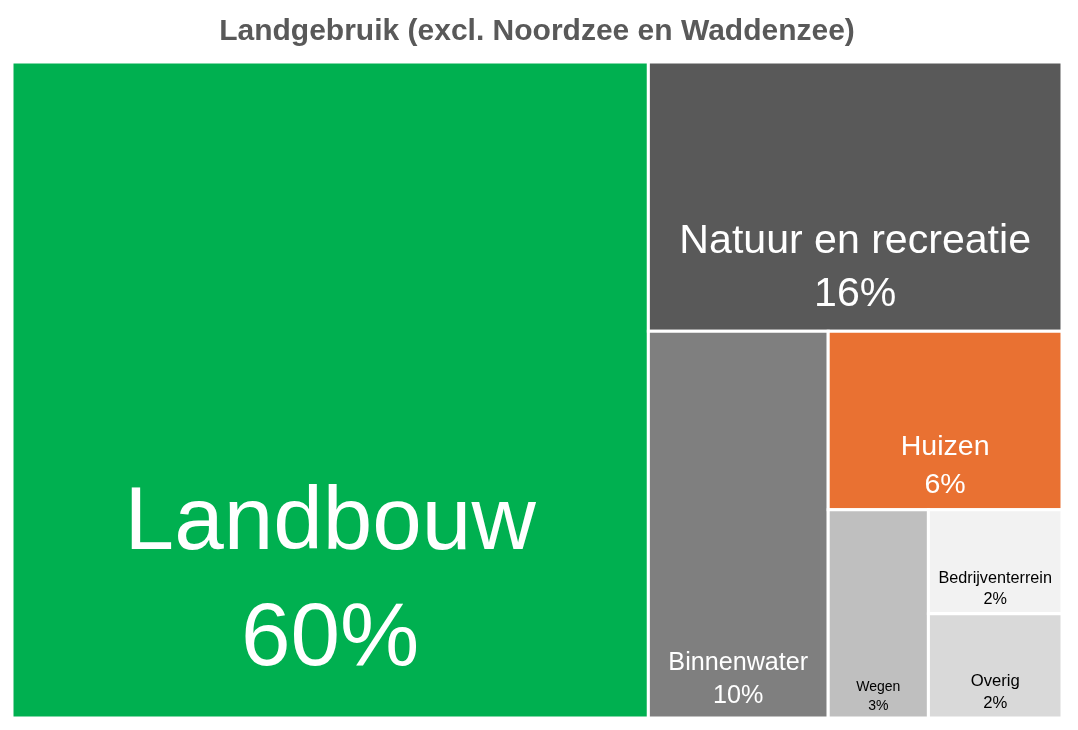 This screenshot has height=730, width=1078. Describe the element at coordinates (855, 292) in the screenshot. I see `data-label: 16%` at that location.